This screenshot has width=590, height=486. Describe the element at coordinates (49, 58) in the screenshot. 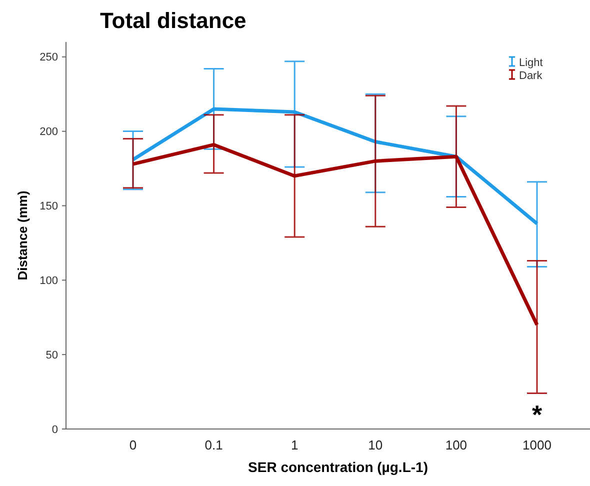

I see `y-tick-label: 250` at that location.